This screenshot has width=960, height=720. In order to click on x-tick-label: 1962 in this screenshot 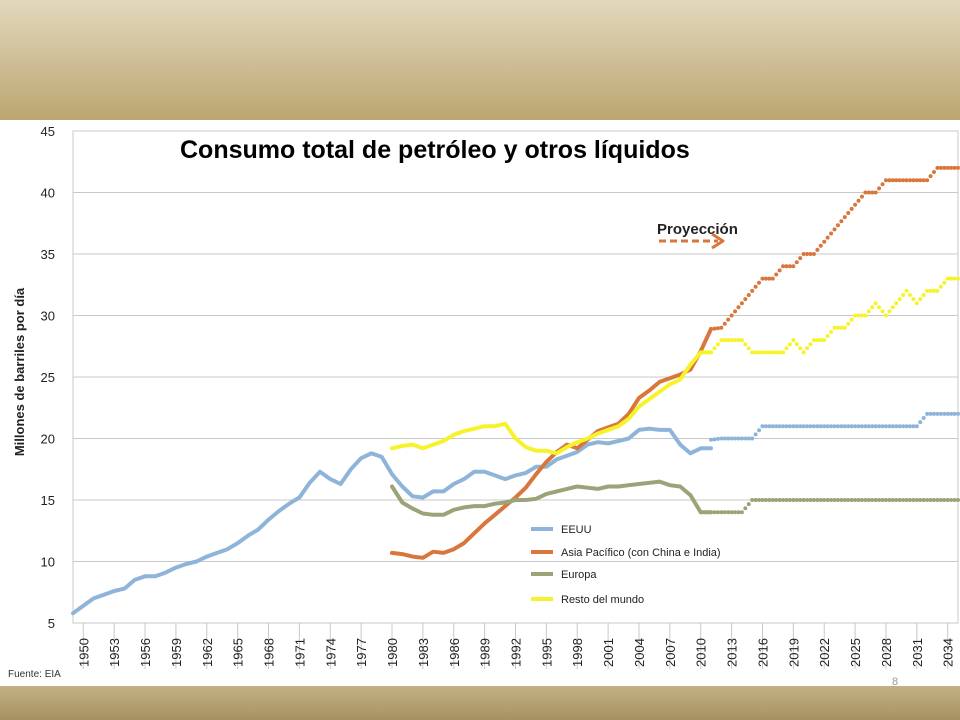, I will do `click(207, 652)`.